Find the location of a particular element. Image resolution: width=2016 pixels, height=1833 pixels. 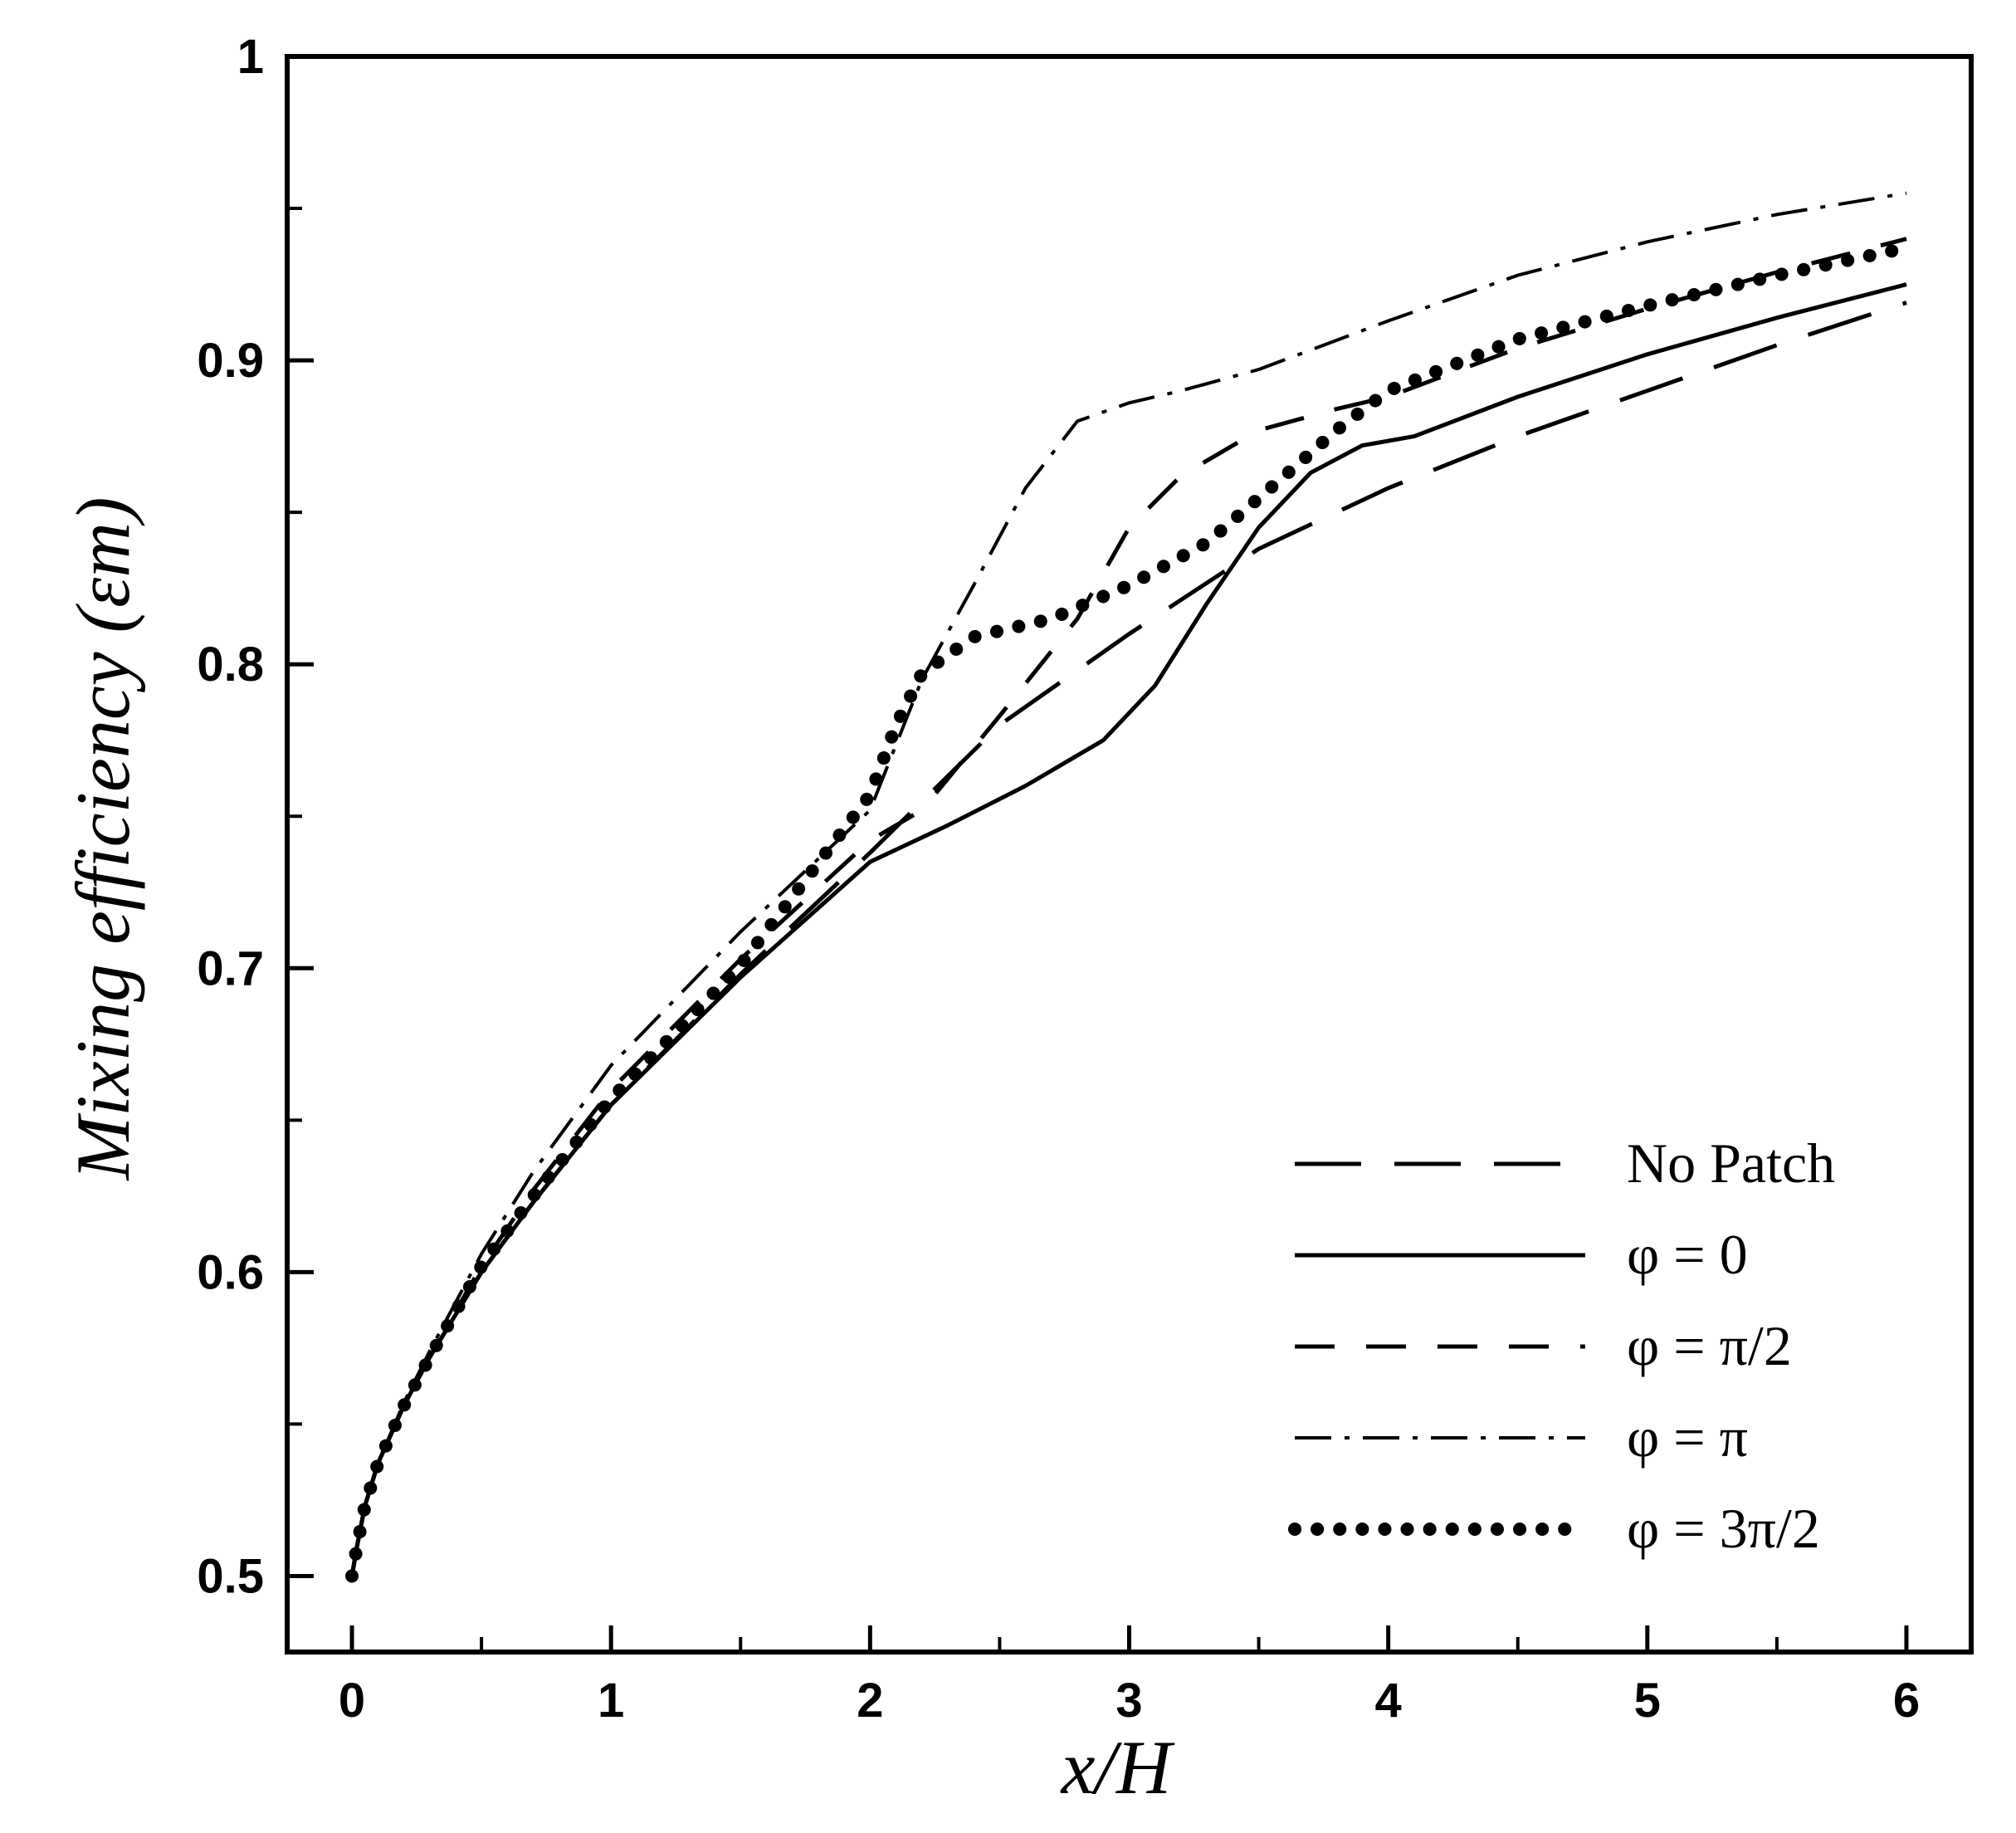

y-axis-title: Mixing efficiency (εm) is located at coordinates (103, 839).